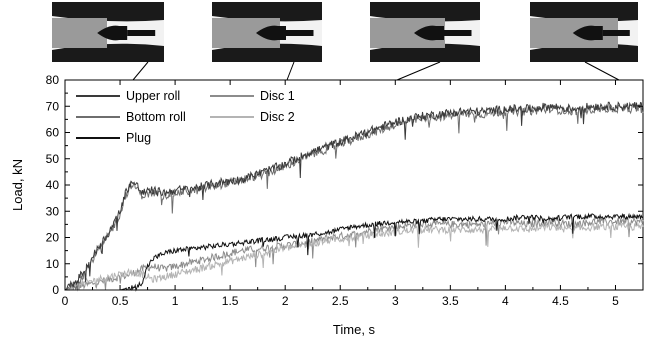  What do you see at coordinates (53, 133) in the screenshot?
I see `y-tick-label: 60` at bounding box center [53, 133].